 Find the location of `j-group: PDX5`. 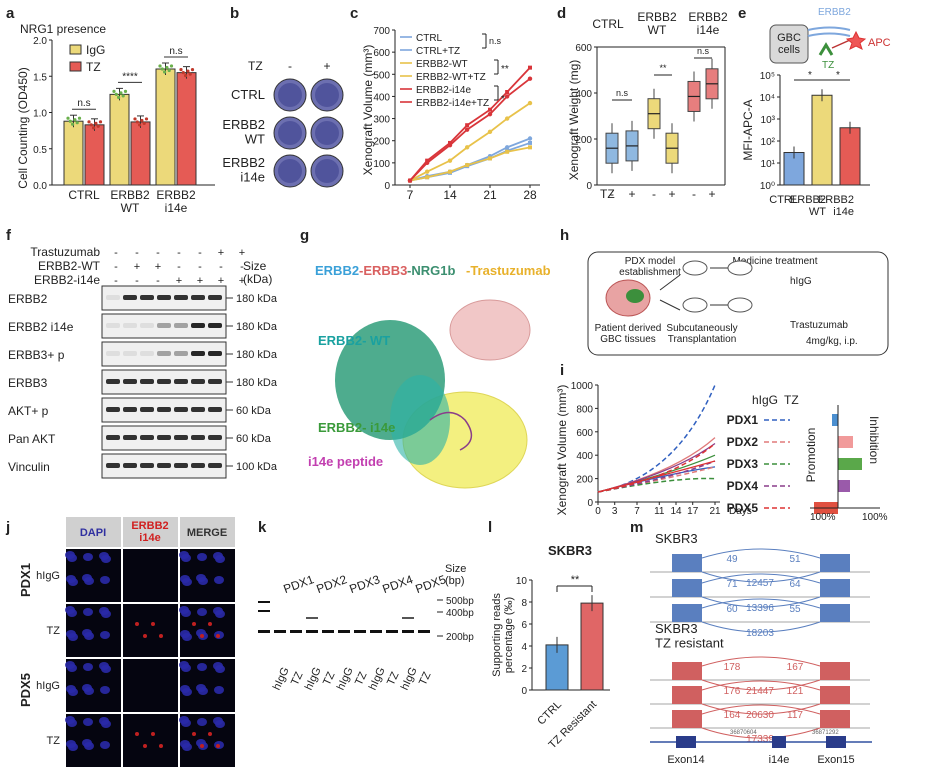

j-group: PDX5 is located at coordinates (25, 690).